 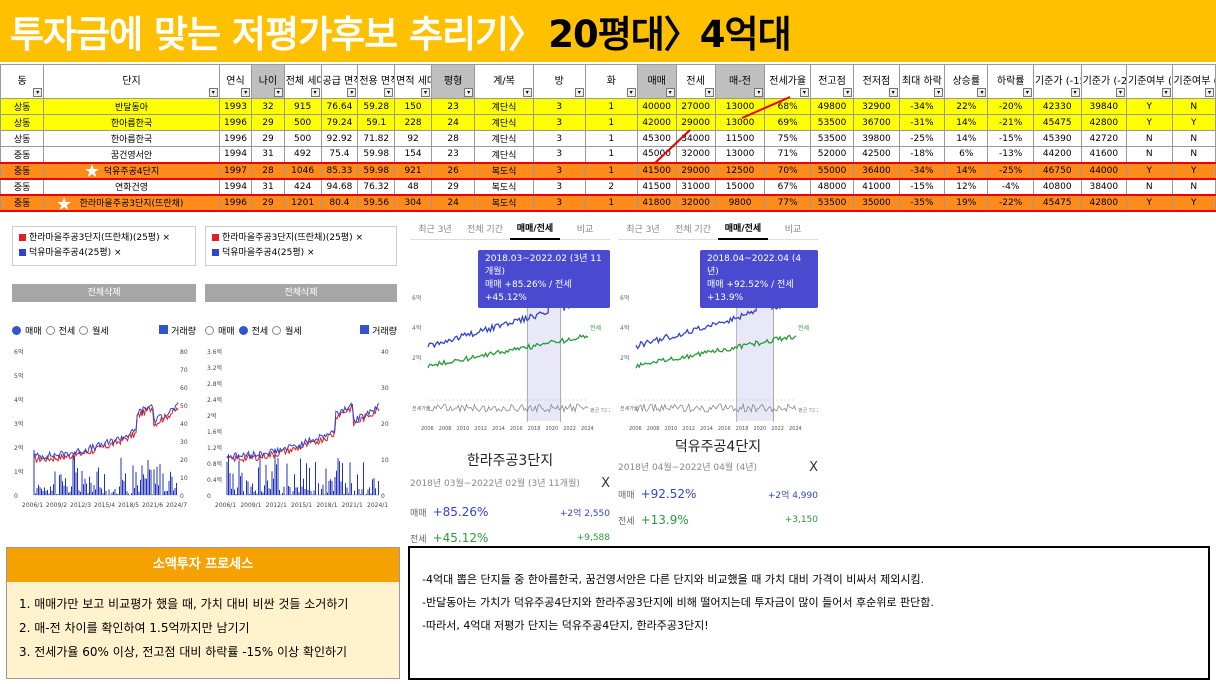 I want to click on table-cell: -22%, so click(x=1010, y=202).